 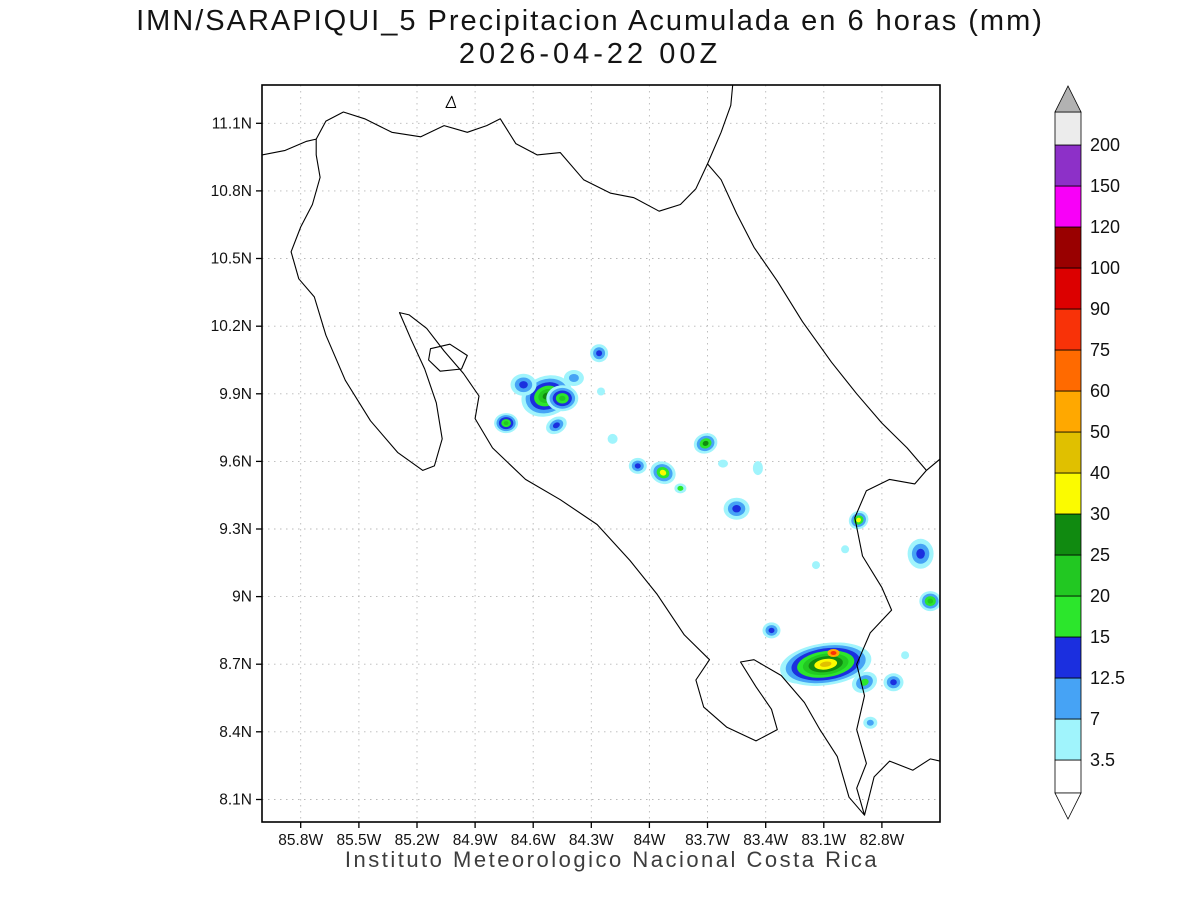 I want to click on y-tick-label: 8.1N, so click(x=235, y=800).